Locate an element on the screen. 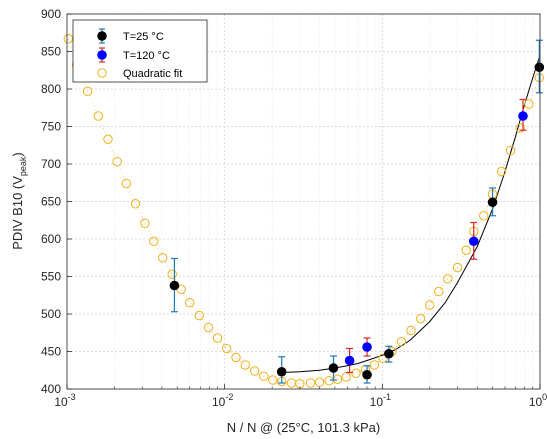 This screenshot has width=547, height=439. y-tick-label: 750 is located at coordinates (51, 127).